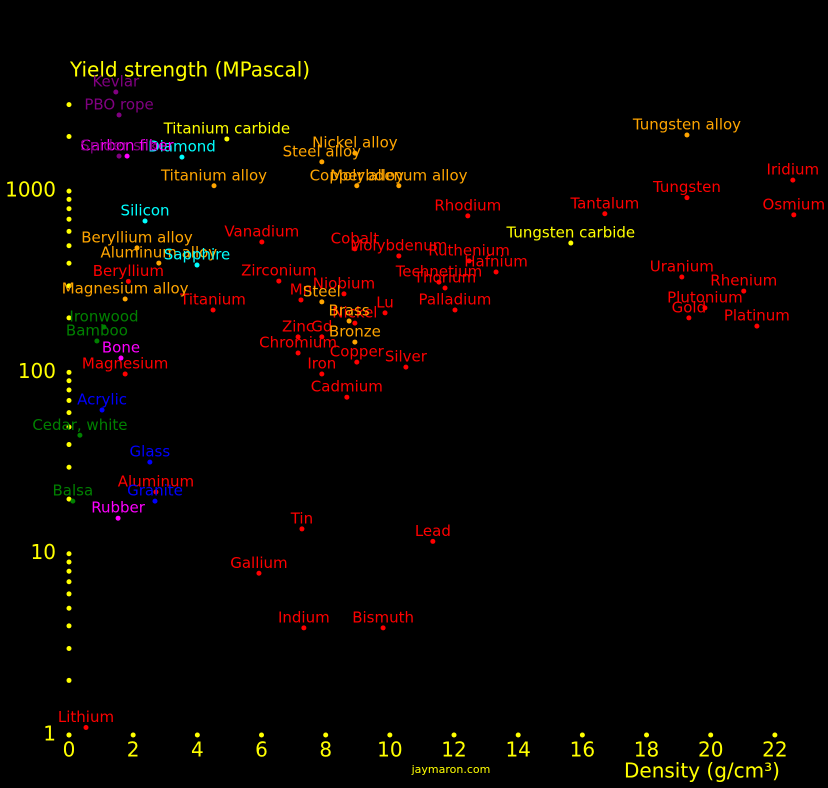 This screenshot has width=828, height=788. Describe the element at coordinates (125, 364) in the screenshot. I see `point-label: Magnesium` at that location.